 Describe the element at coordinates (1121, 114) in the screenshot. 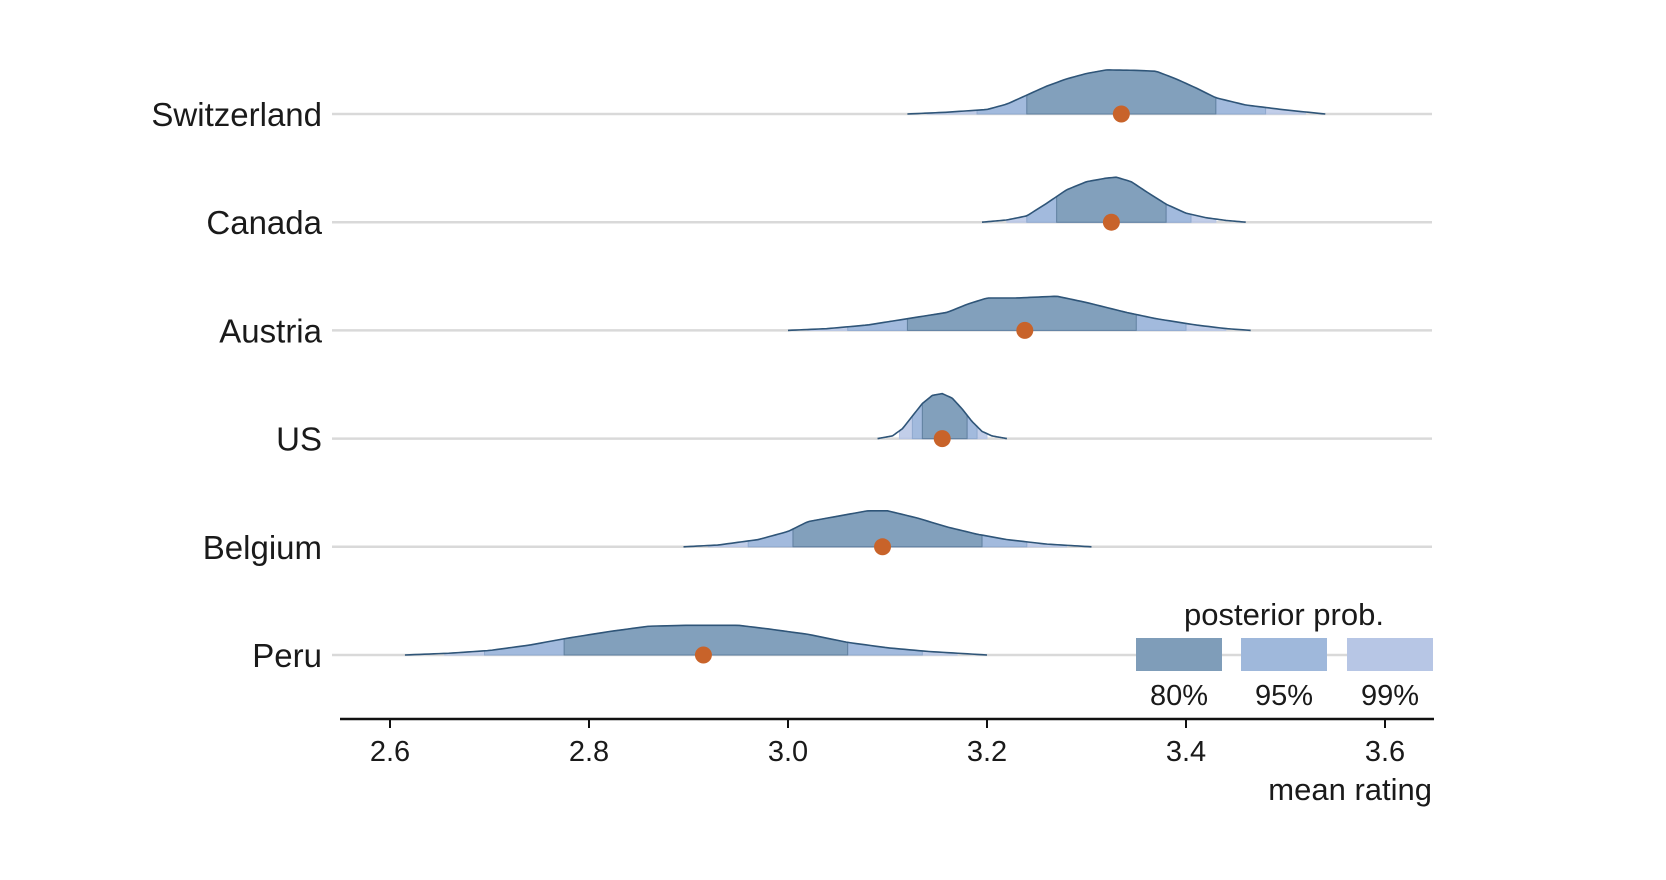

I see `point-estimate-switzerland` at that location.